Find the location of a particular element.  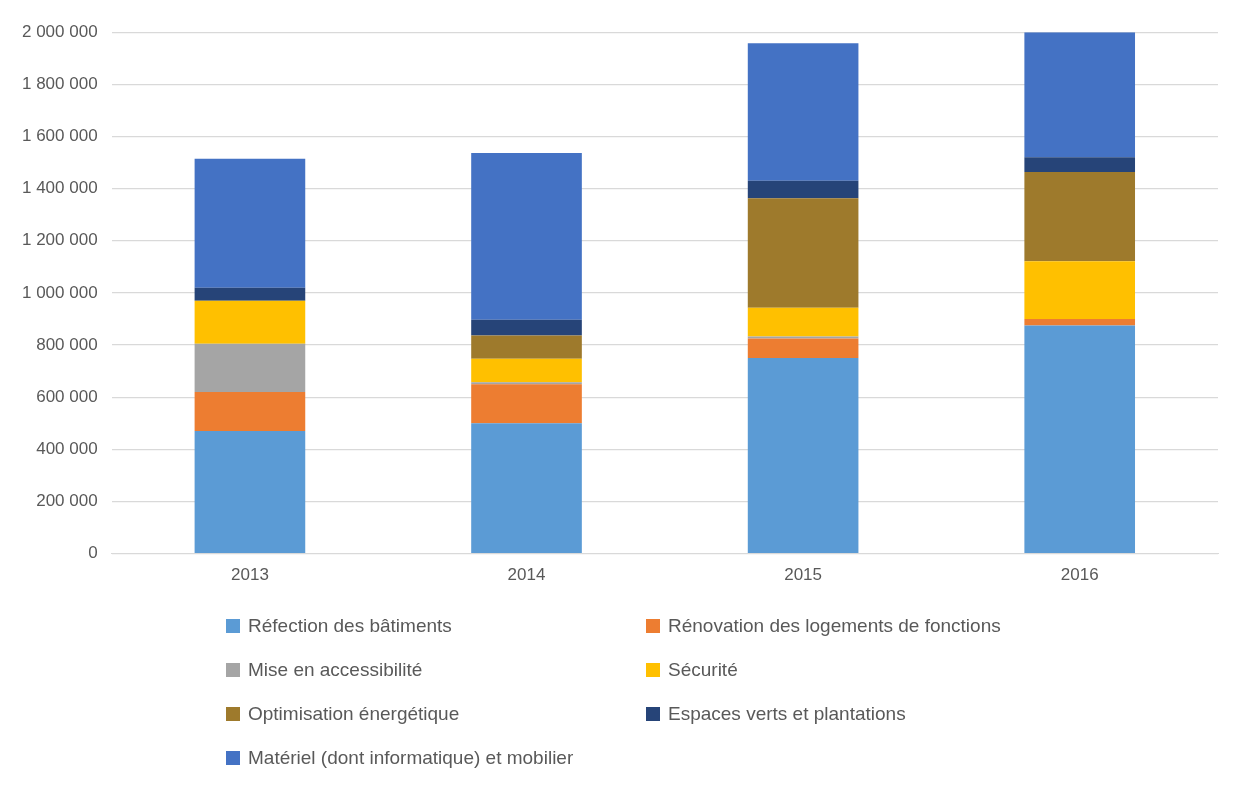

y-tick-label: 1 200 000 is located at coordinates (59, 240).